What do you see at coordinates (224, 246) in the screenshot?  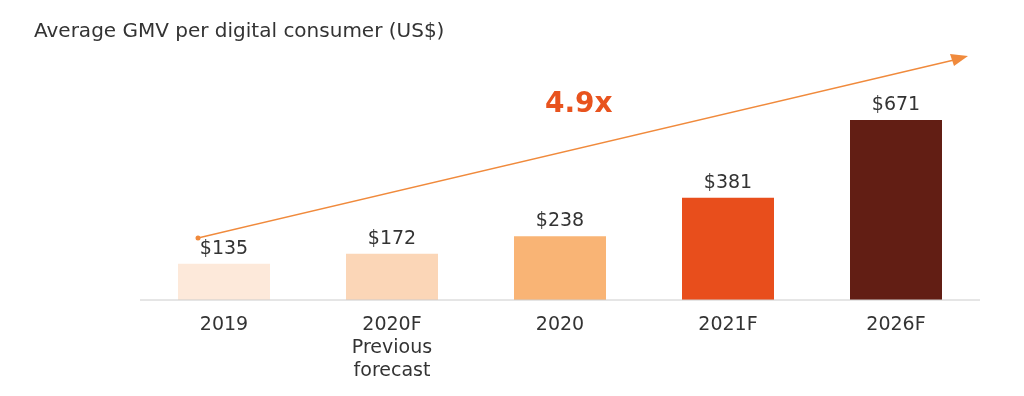 I see `data-label: $135` at bounding box center [224, 246].